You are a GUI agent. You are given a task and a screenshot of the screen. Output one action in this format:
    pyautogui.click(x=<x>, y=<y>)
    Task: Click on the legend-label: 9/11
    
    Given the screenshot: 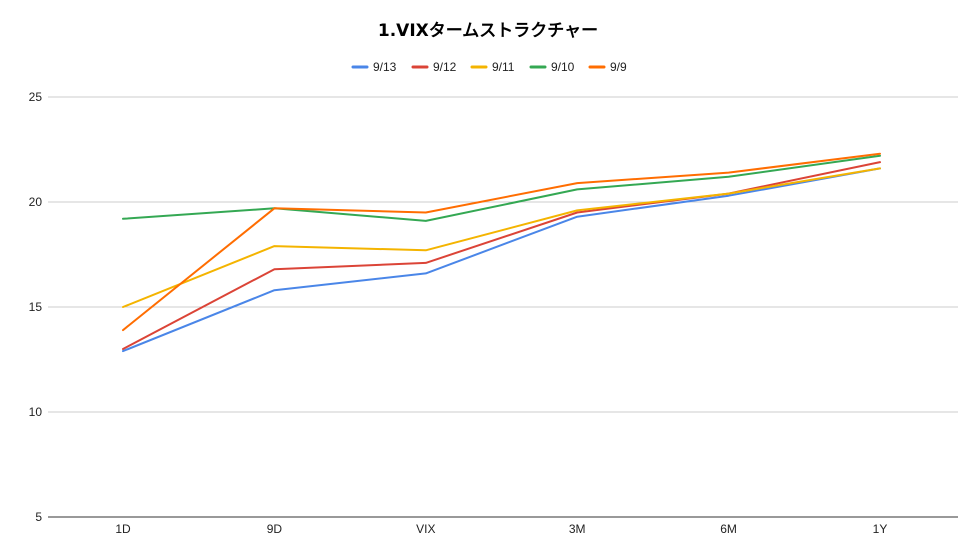 What is the action you would take?
    pyautogui.click(x=503, y=67)
    